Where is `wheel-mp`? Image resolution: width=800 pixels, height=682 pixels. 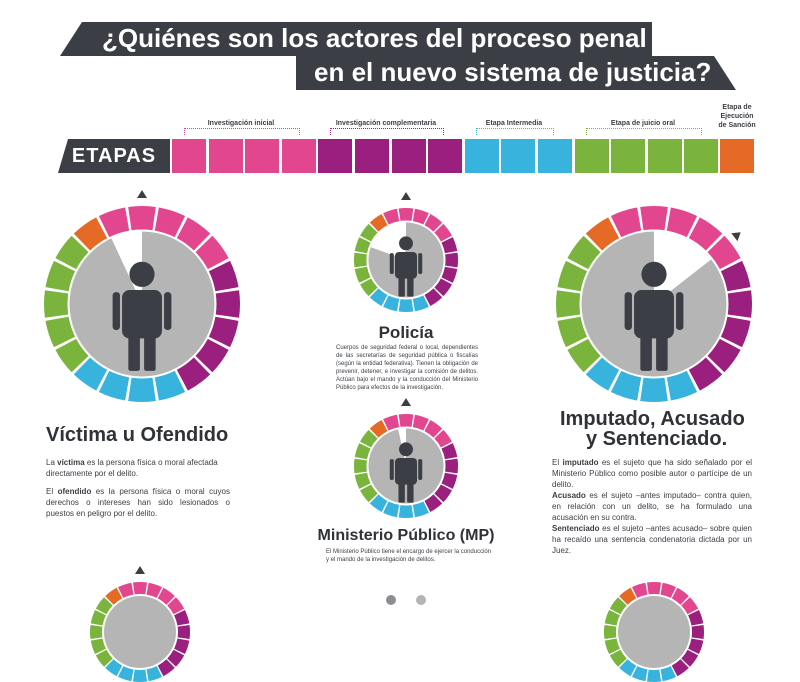
wheel-mp is located at coordinates (406, 458).